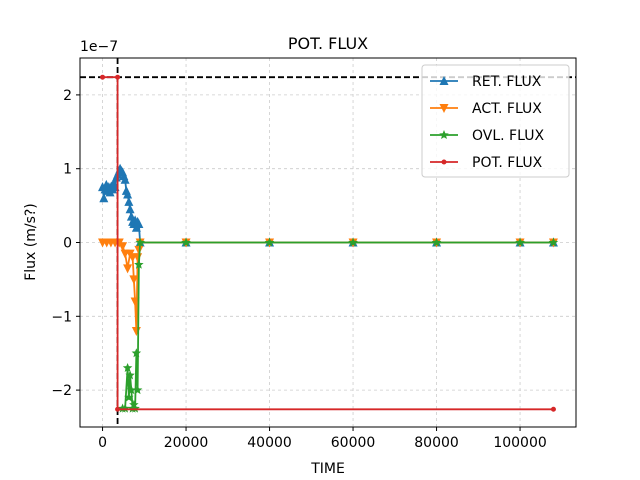  I want to click on legend-label: POT. FLUX, so click(507, 163).